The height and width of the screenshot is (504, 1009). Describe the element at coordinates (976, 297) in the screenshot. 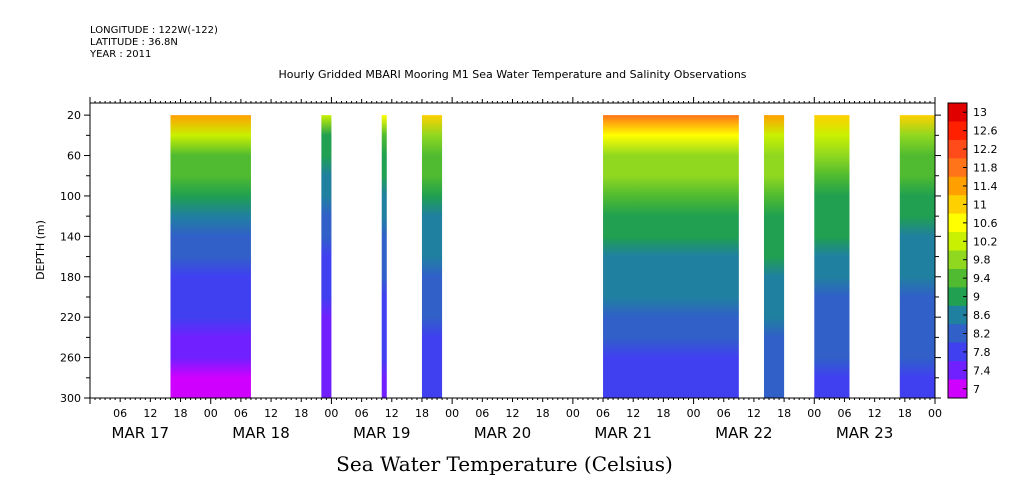

I see `colorbar-label: 9` at that location.